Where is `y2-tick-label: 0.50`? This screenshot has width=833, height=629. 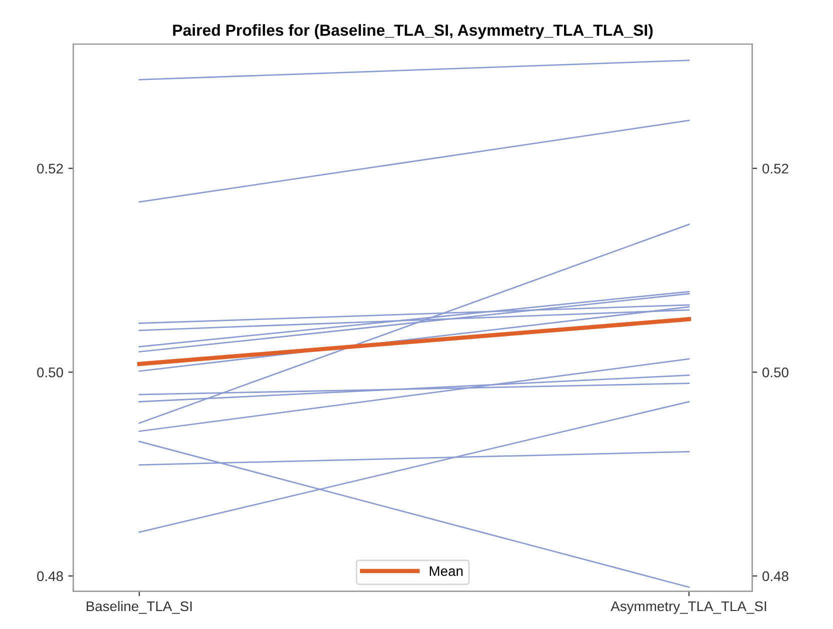 y2-tick-label: 0.50 is located at coordinates (775, 373).